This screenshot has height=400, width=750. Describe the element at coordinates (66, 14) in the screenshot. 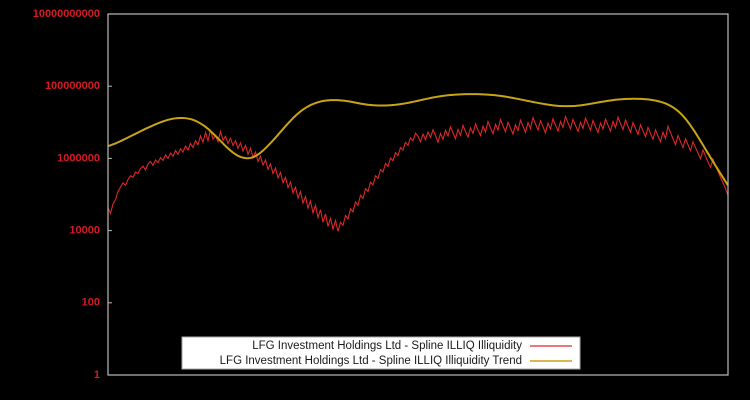

I see `y-axis-tick-label: 10000000000` at that location.